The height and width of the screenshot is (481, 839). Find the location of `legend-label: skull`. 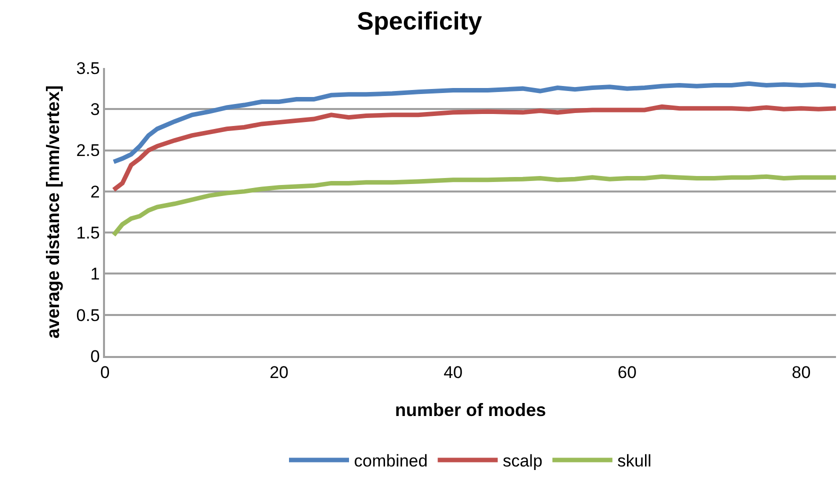

legend-label: skull is located at coordinates (634, 461).